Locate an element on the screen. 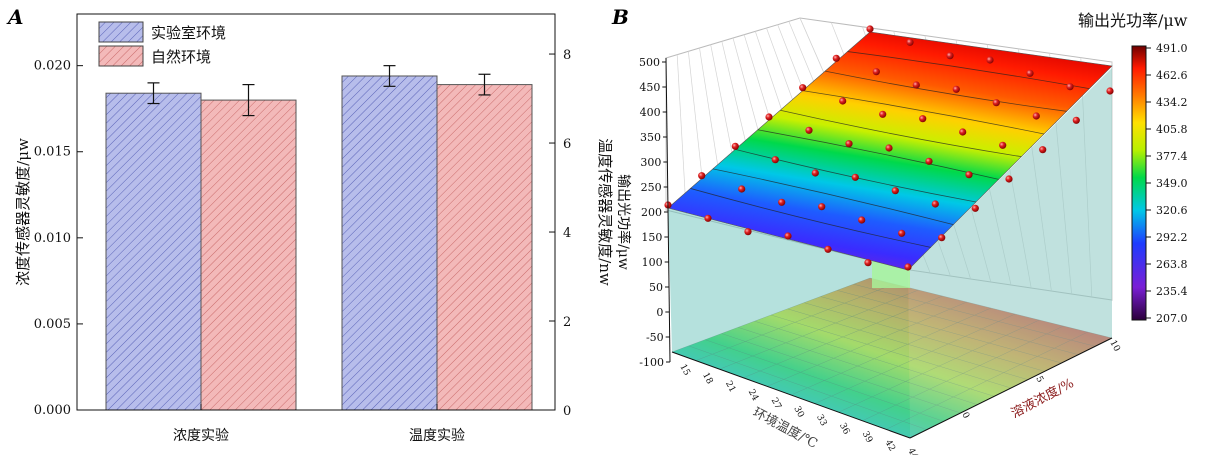 This screenshot has height=459, width=1212. z-tick-label: 400 is located at coordinates (650, 112).